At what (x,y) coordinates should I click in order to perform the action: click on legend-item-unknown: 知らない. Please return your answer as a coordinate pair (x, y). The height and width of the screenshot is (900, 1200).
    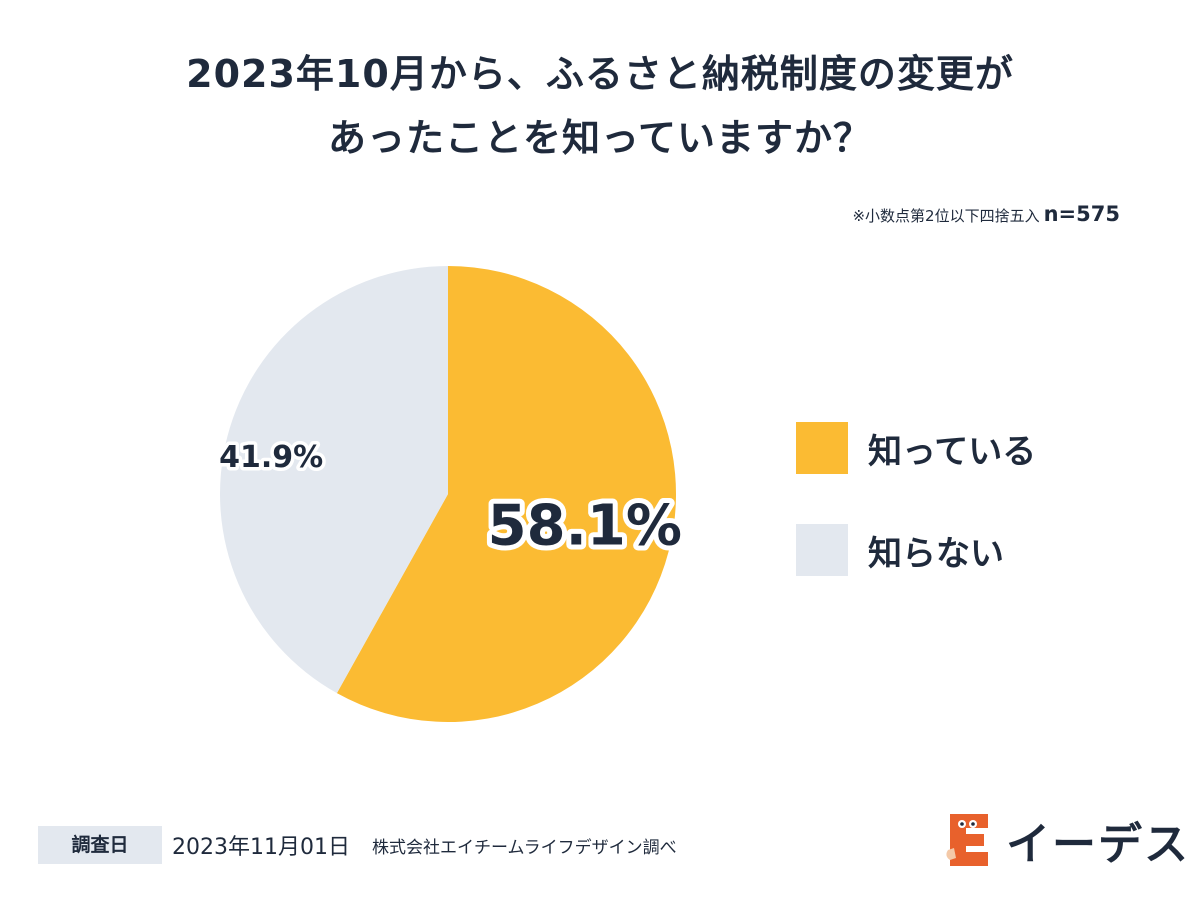
    Looking at the image, I should click on (916, 550).